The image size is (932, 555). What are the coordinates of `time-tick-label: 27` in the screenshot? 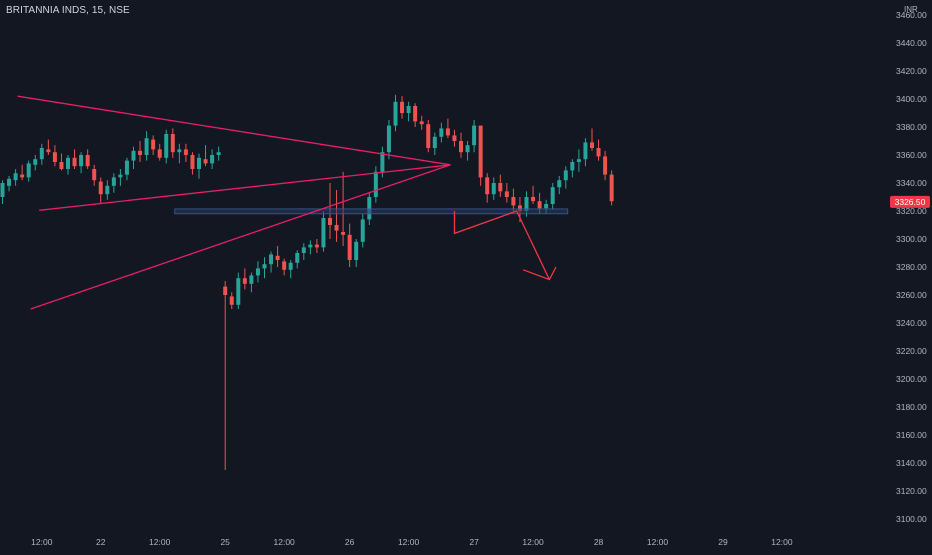 It's located at (474, 542).